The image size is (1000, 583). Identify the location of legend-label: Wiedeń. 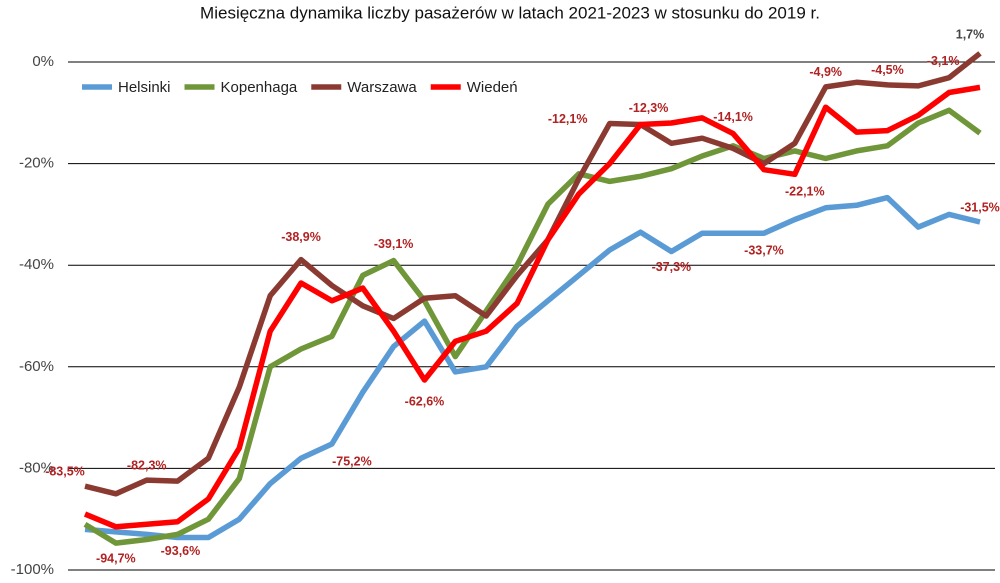
(492, 87).